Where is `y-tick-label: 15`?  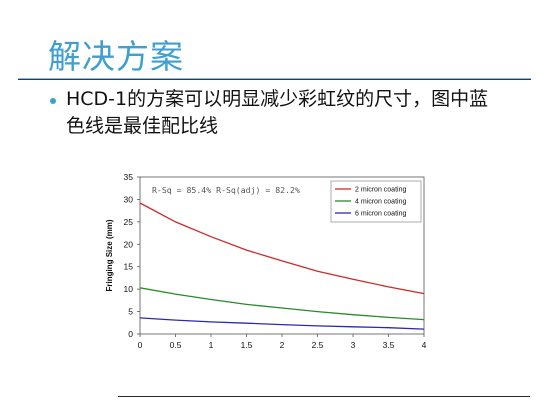 y-tick-label: 15 is located at coordinates (129, 267).